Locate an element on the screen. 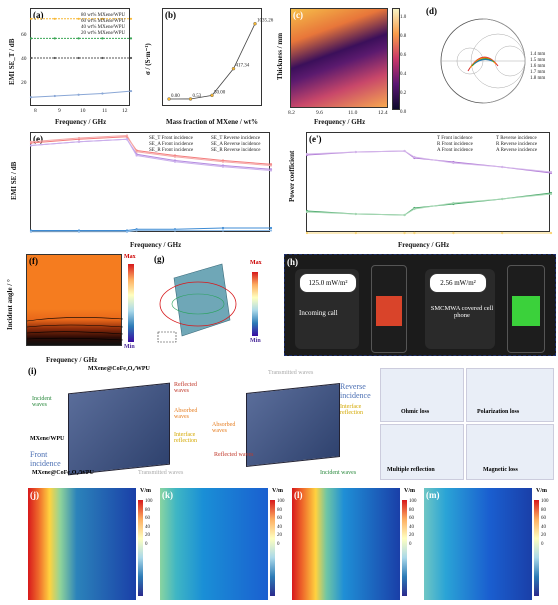 Image resolution: width=558 pixels, height=605 pixels. top-label: MXene@CoFe₂O₄/WPU is located at coordinates (119, 369).